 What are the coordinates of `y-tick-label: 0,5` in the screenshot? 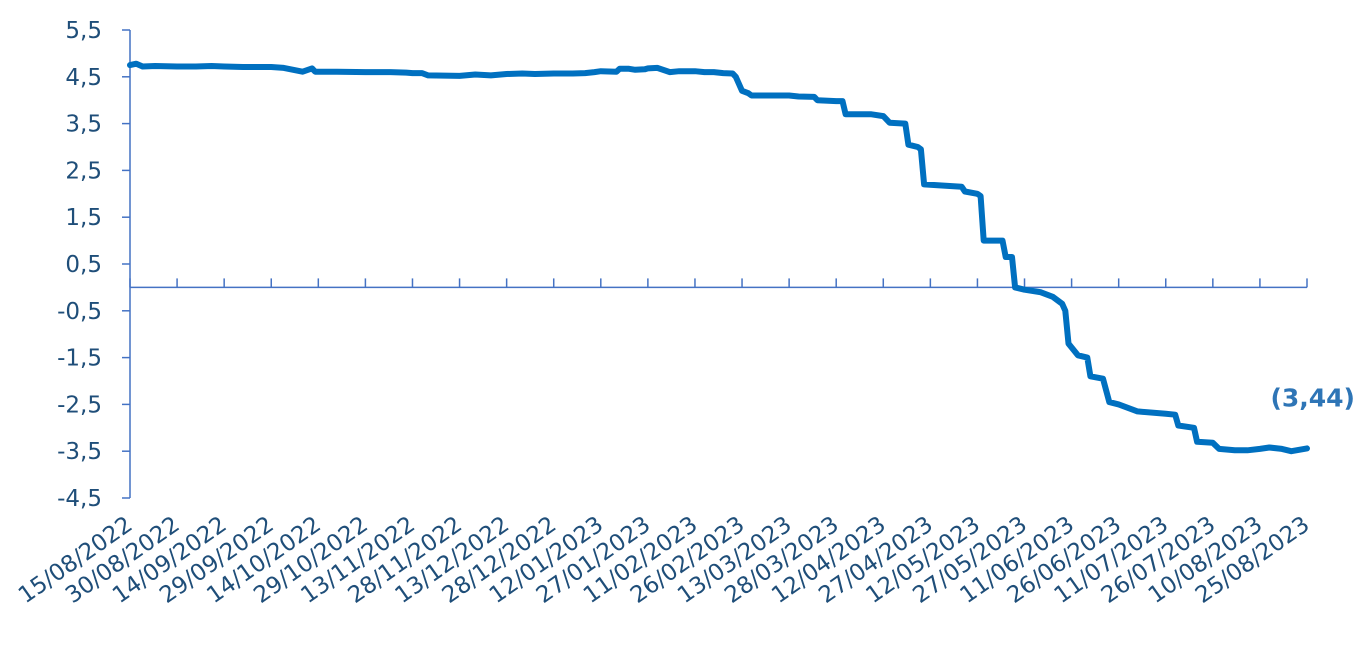 It's located at (83, 265).